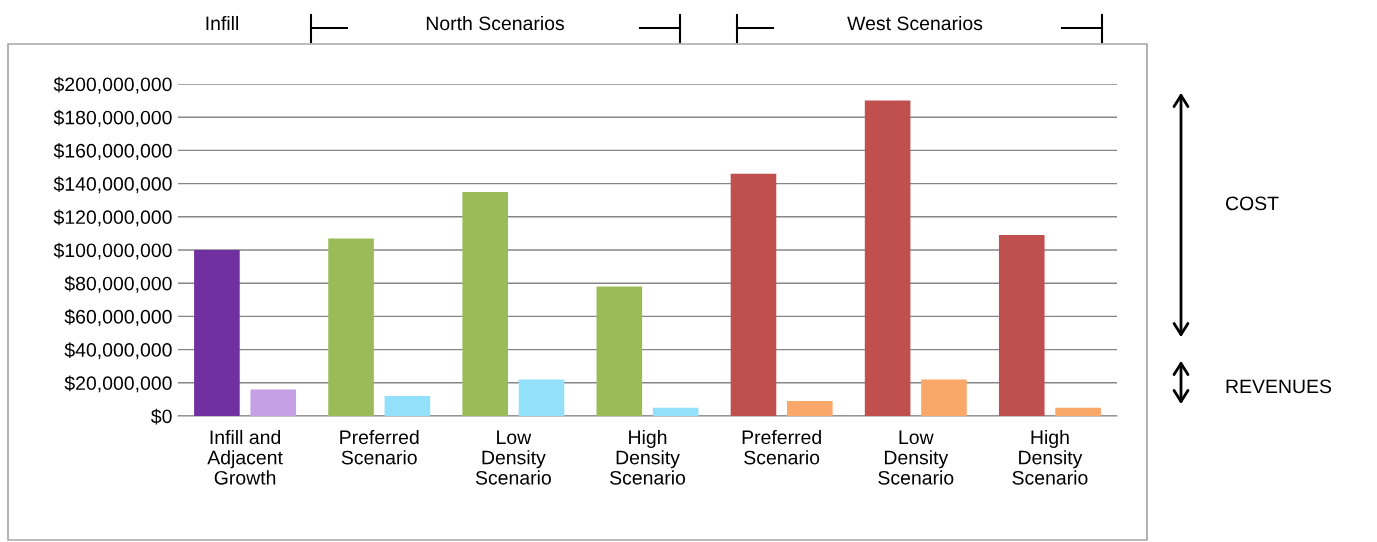  What do you see at coordinates (495, 23) in the screenshot?
I see `text: North Scenarios` at bounding box center [495, 23].